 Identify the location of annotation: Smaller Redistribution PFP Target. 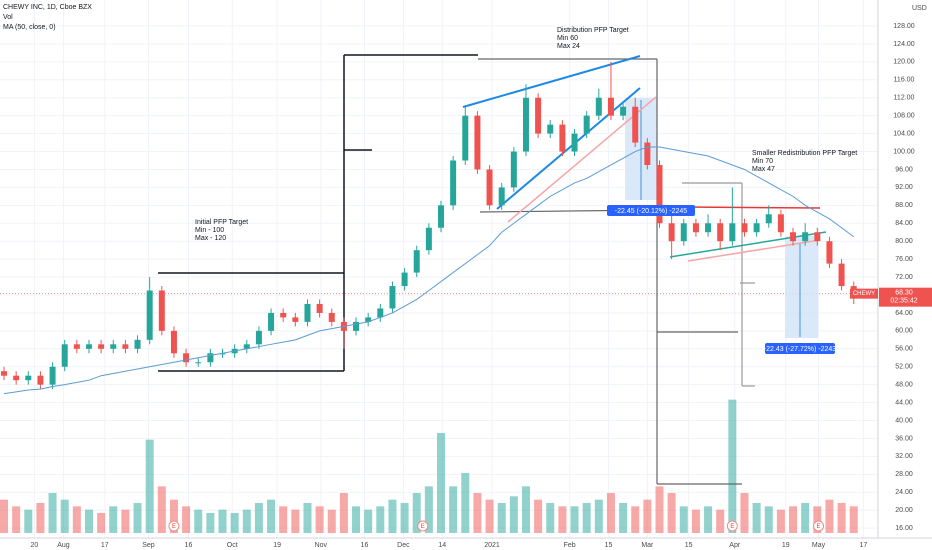
(804, 153).